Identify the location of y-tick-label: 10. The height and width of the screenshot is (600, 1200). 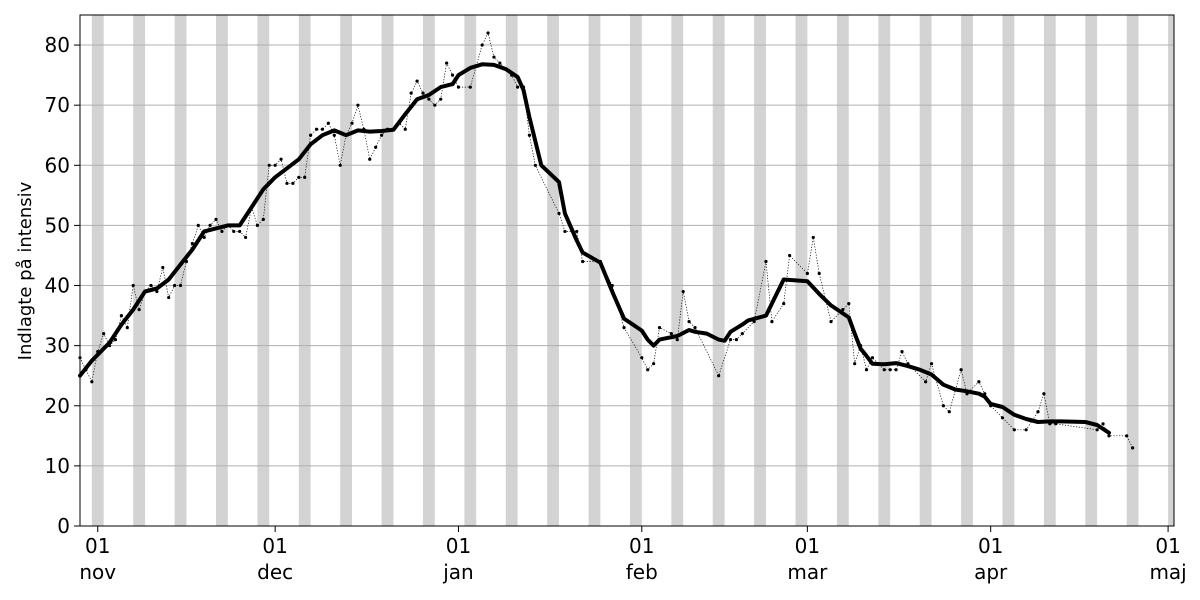
(57, 466).